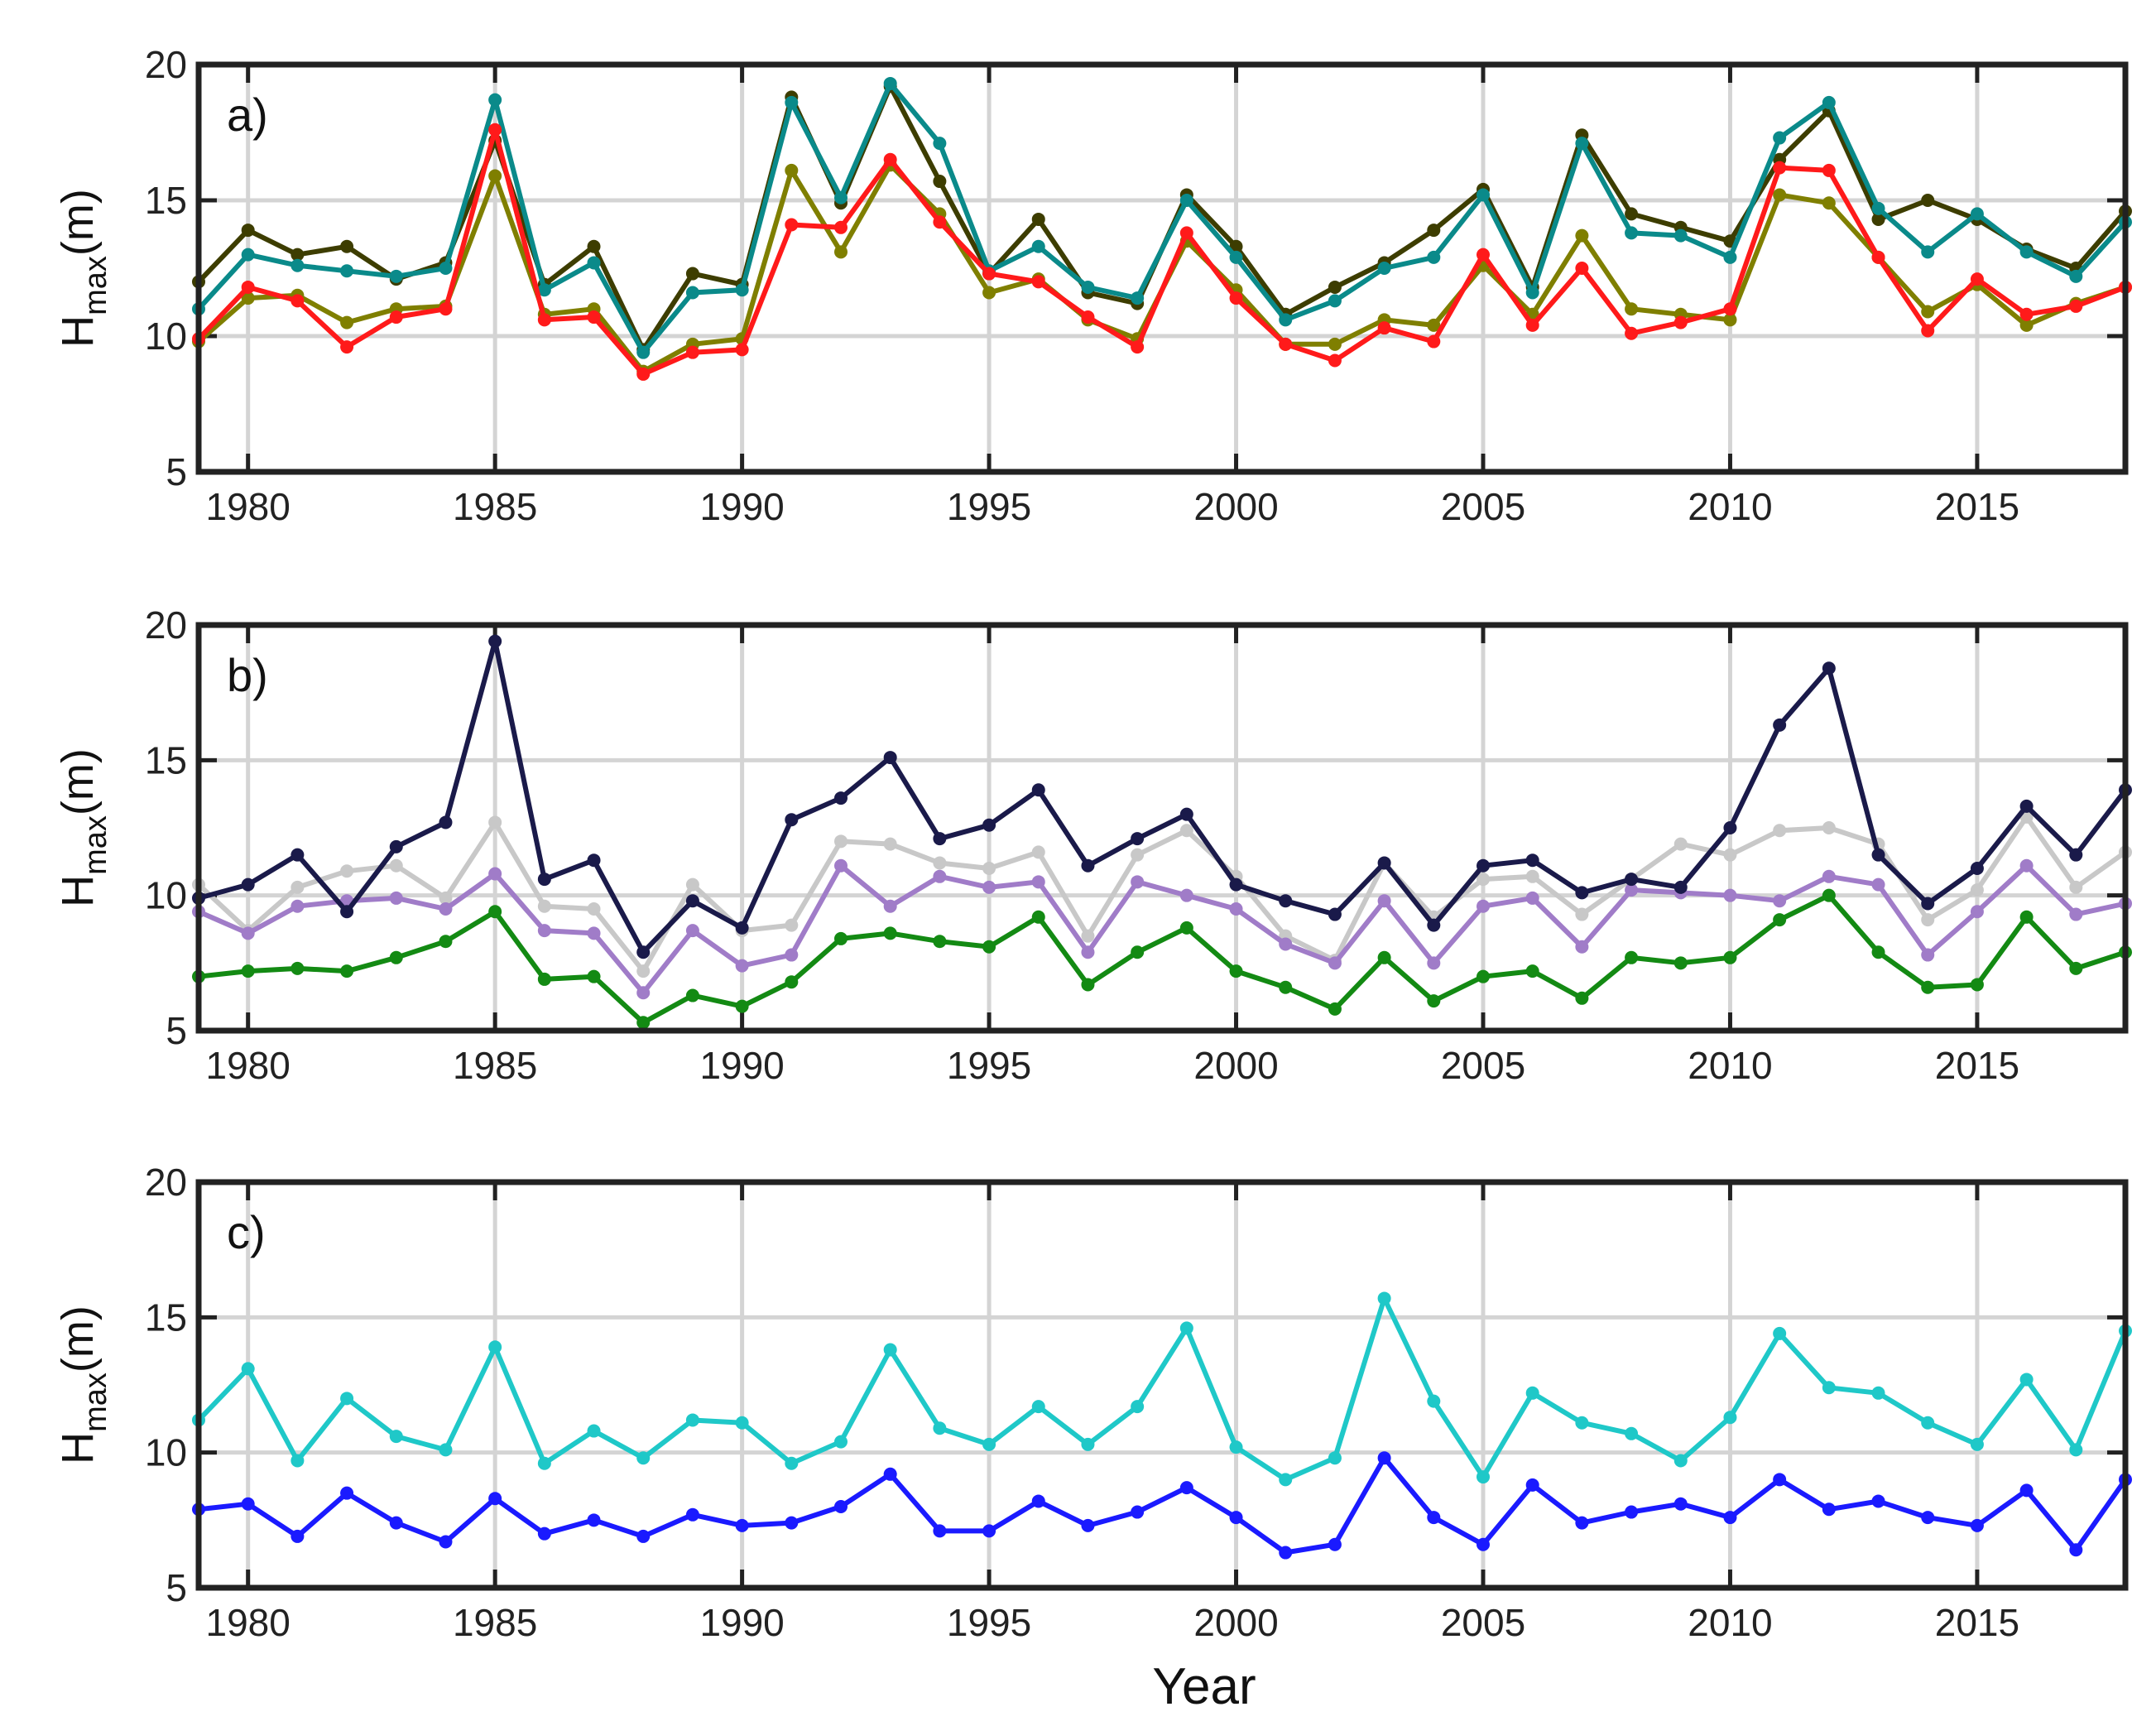 This screenshot has height=1726, width=2156. Describe the element at coordinates (741, 1622) in the screenshot. I see `x-tick-label: 1990` at that location.